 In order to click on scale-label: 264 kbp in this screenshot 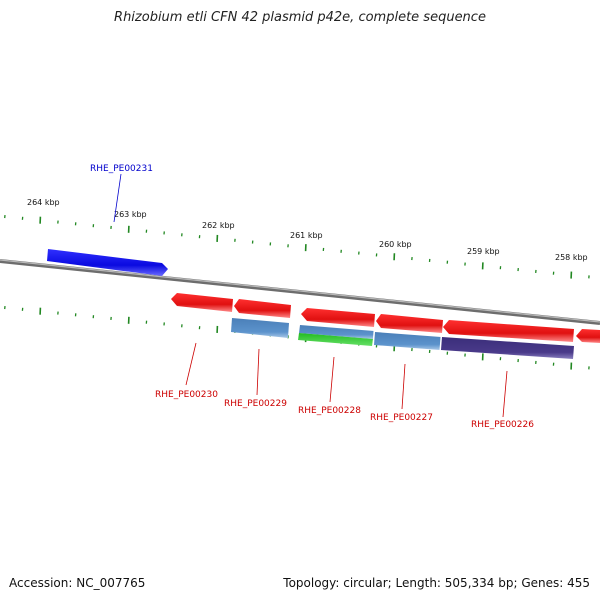, I will do `click(43, 202)`.